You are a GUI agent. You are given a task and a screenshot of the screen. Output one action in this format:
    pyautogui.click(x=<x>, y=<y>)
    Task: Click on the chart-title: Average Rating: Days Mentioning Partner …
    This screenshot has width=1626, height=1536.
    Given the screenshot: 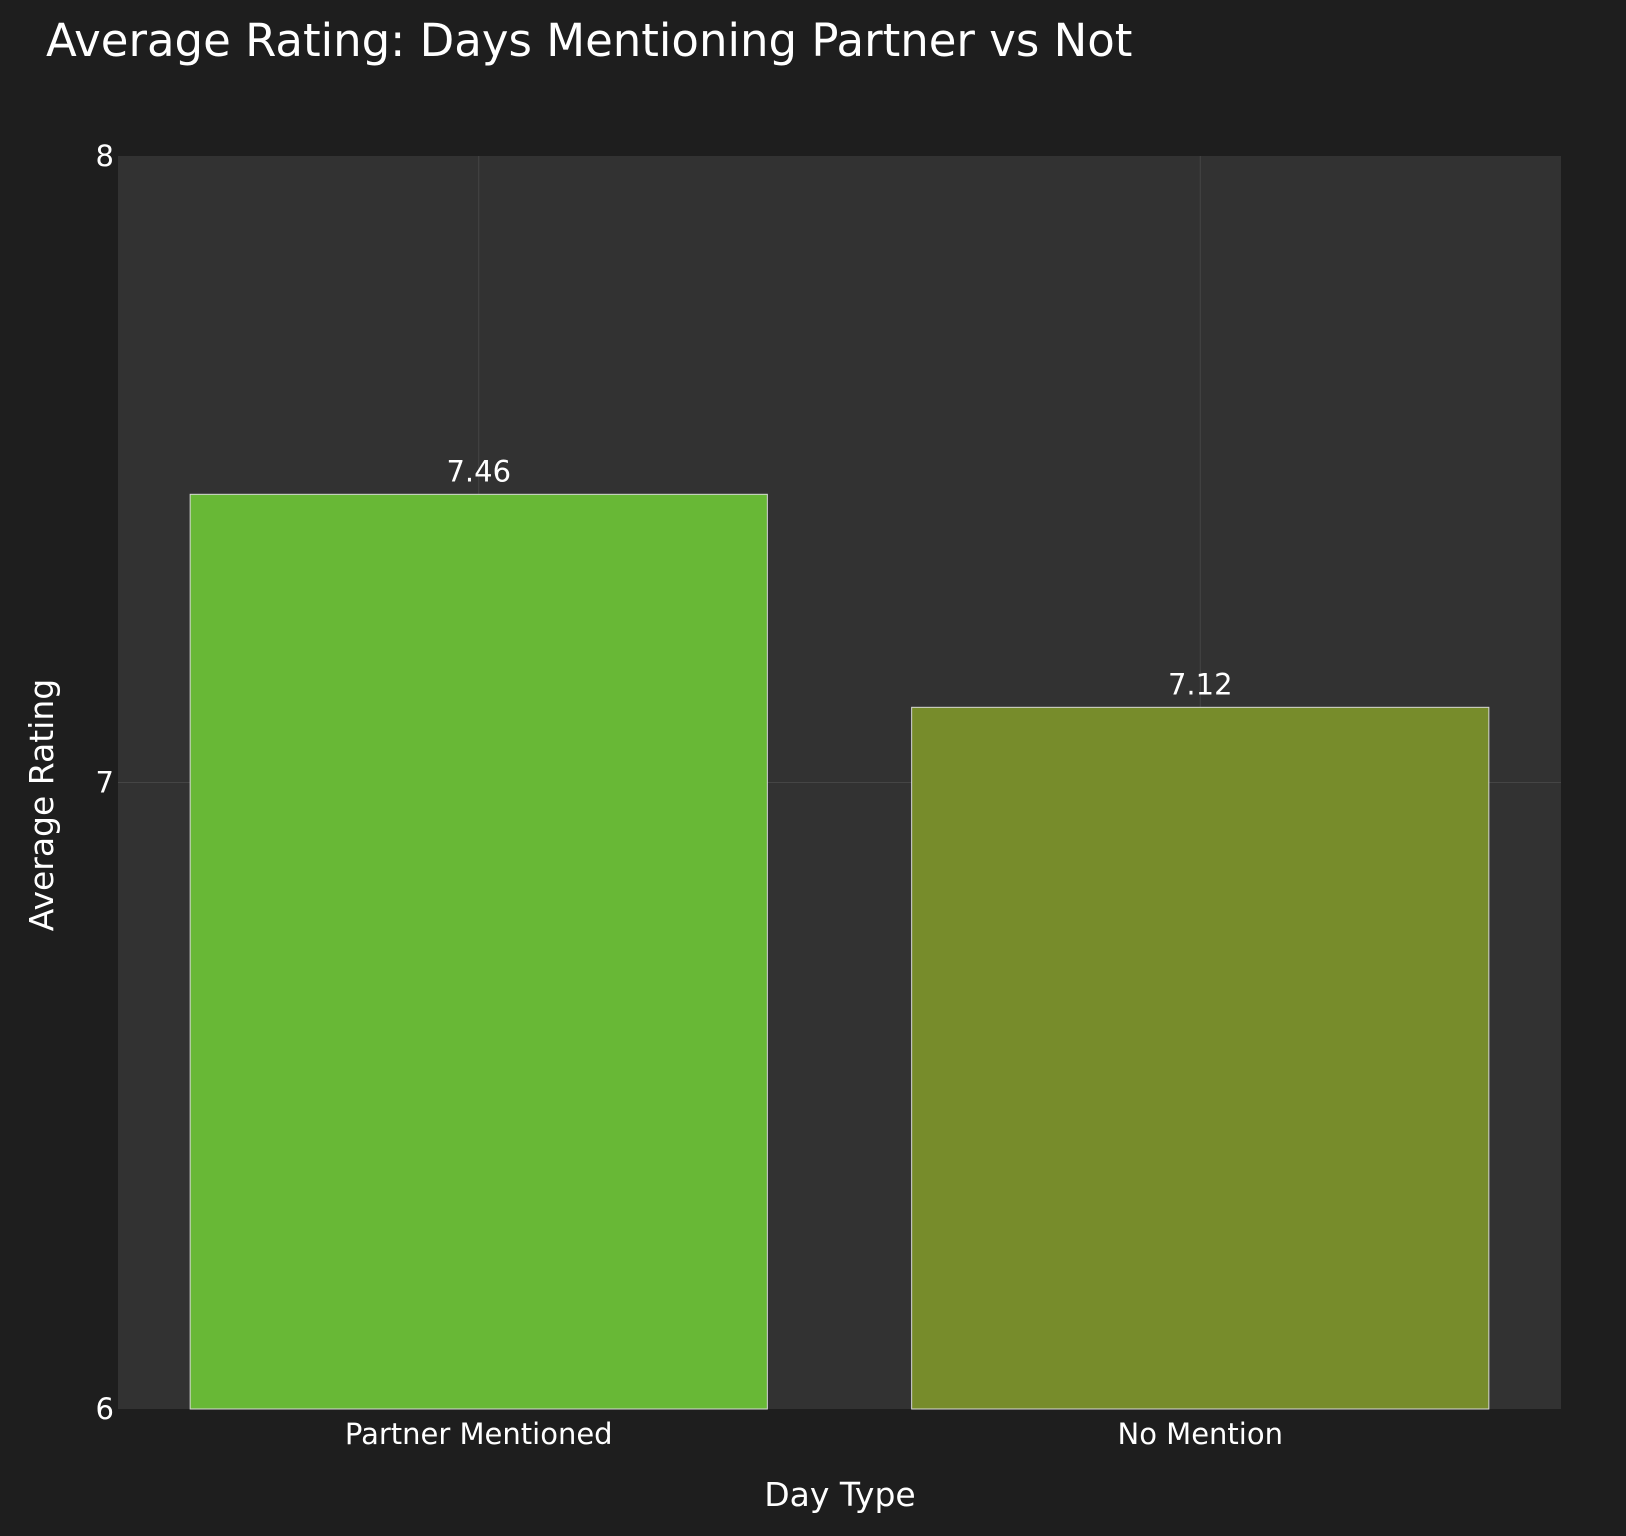 What is the action you would take?
    pyautogui.click(x=589, y=40)
    